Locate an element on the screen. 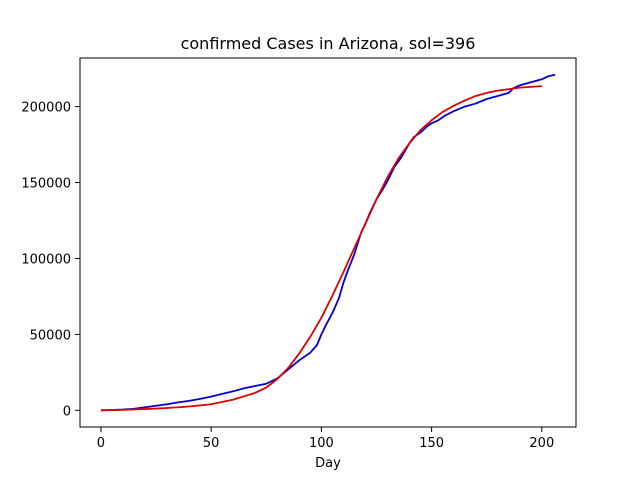  y-axis: 0 50000 100000 150000 200000 is located at coordinates (50, 260).